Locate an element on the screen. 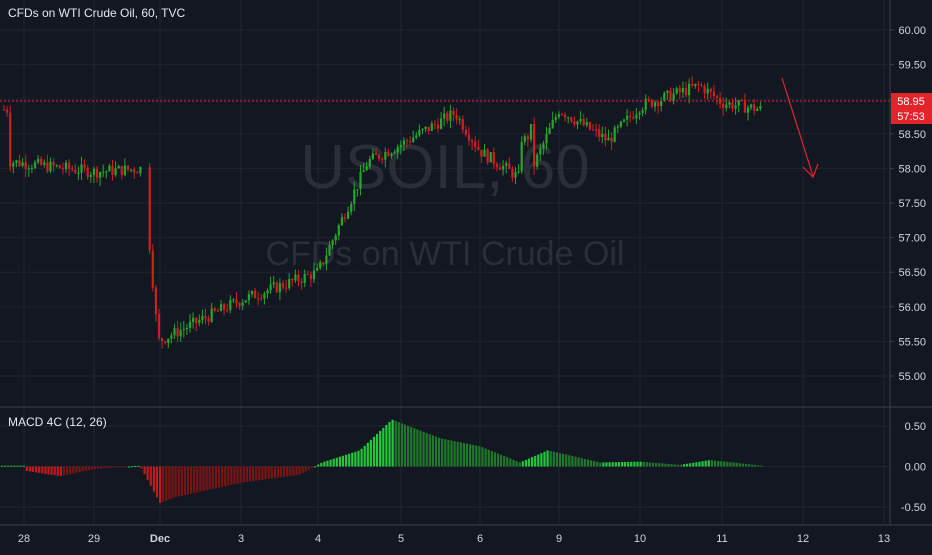  macd-axis: 0.50 0.00 -0.50 is located at coordinates (913, 467).